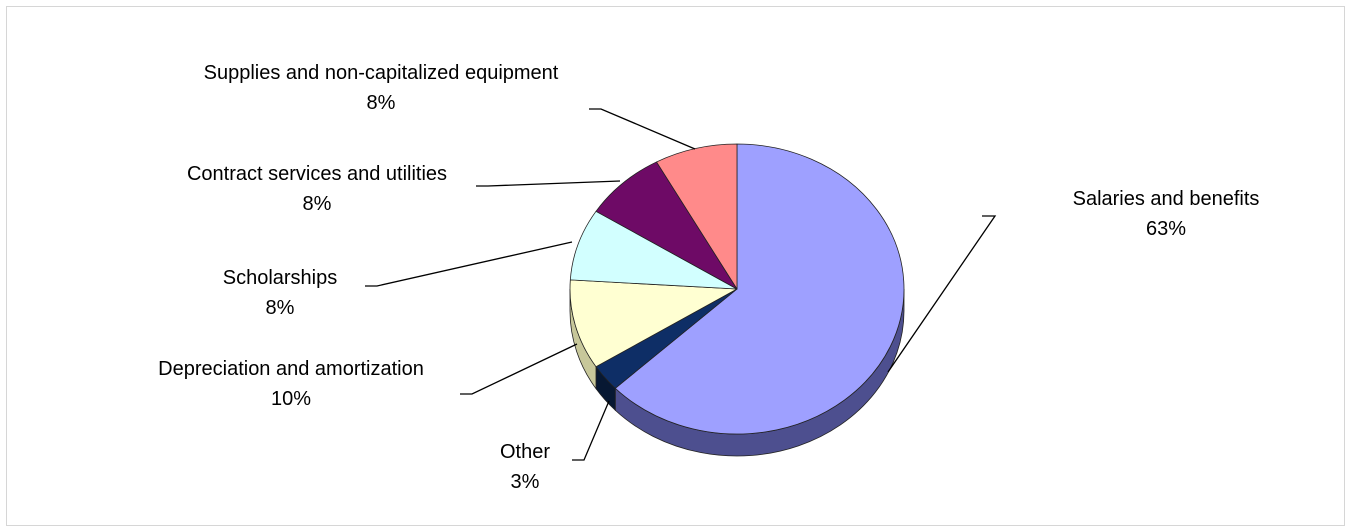 This screenshot has width=1349, height=526. Describe the element at coordinates (525, 467) in the screenshot. I see `label-other: Other 3%` at that location.